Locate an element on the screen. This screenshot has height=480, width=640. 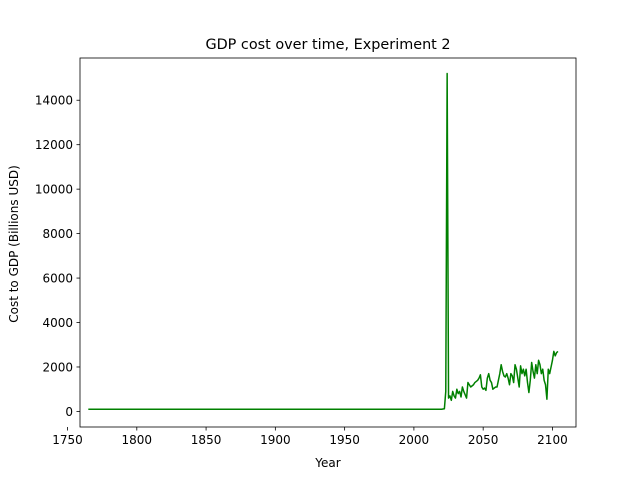
y-tick-label: 2000 is located at coordinates (57, 367).